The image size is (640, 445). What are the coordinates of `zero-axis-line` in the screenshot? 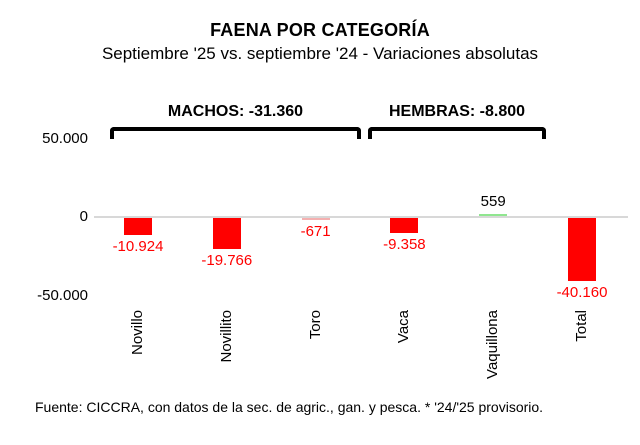 It's located at (361, 217).